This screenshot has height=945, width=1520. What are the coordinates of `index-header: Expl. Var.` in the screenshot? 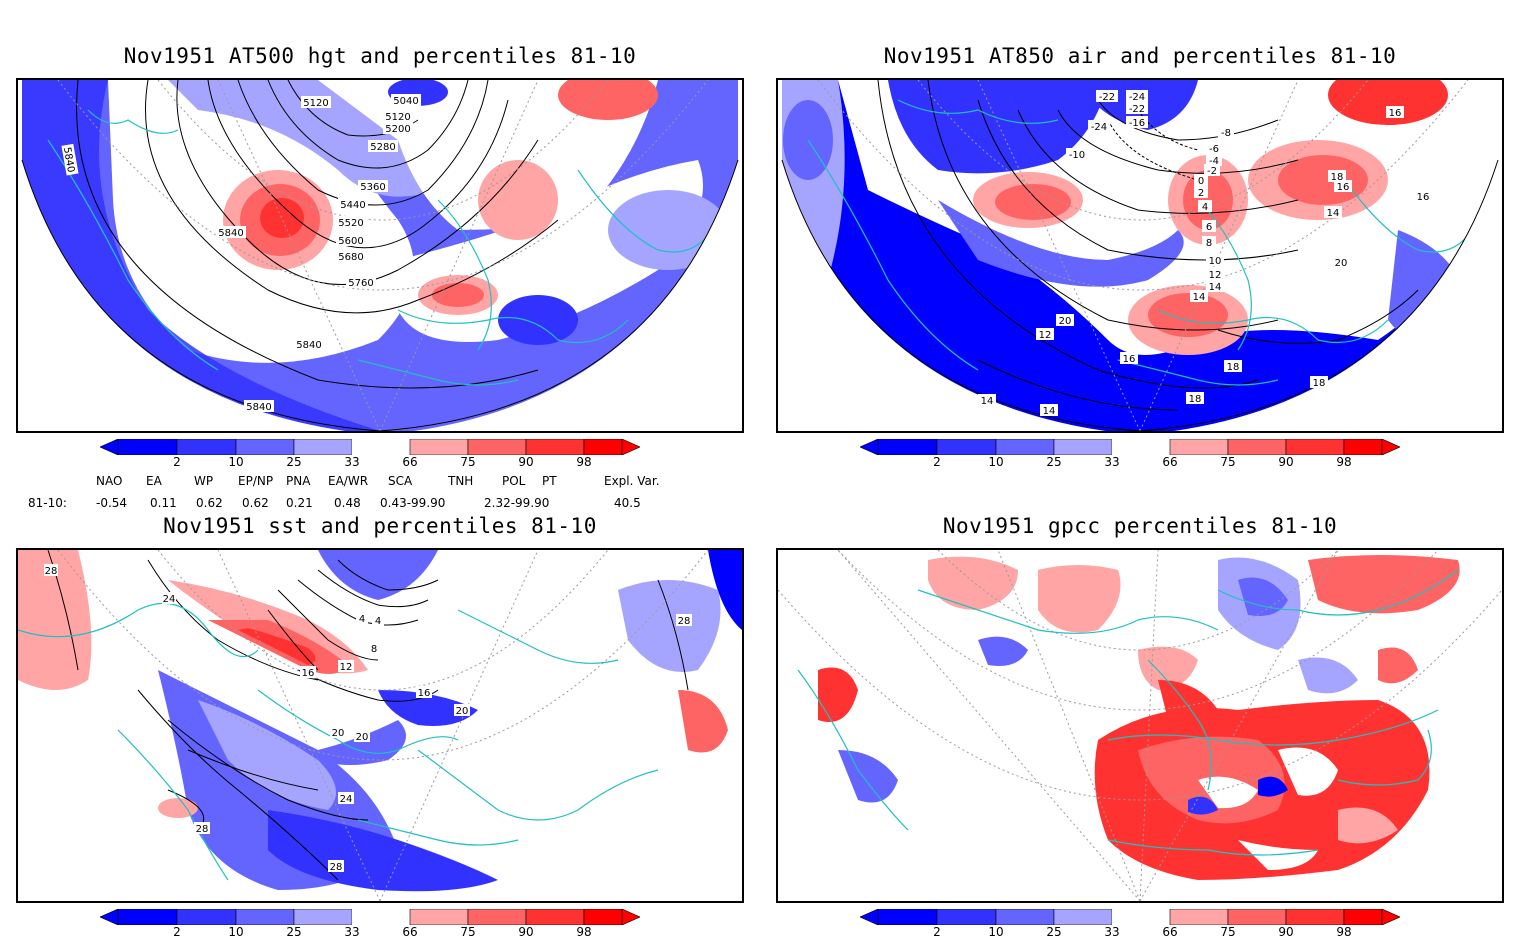 It's located at (632, 481).